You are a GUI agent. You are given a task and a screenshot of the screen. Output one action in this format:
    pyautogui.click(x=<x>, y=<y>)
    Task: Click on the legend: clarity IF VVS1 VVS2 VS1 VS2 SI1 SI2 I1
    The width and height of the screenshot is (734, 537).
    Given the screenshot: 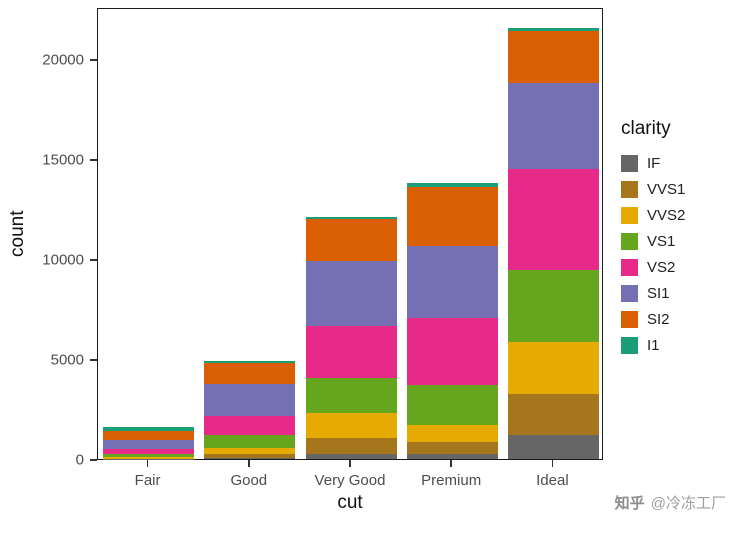 What is the action you would take?
    pyautogui.click(x=677, y=238)
    